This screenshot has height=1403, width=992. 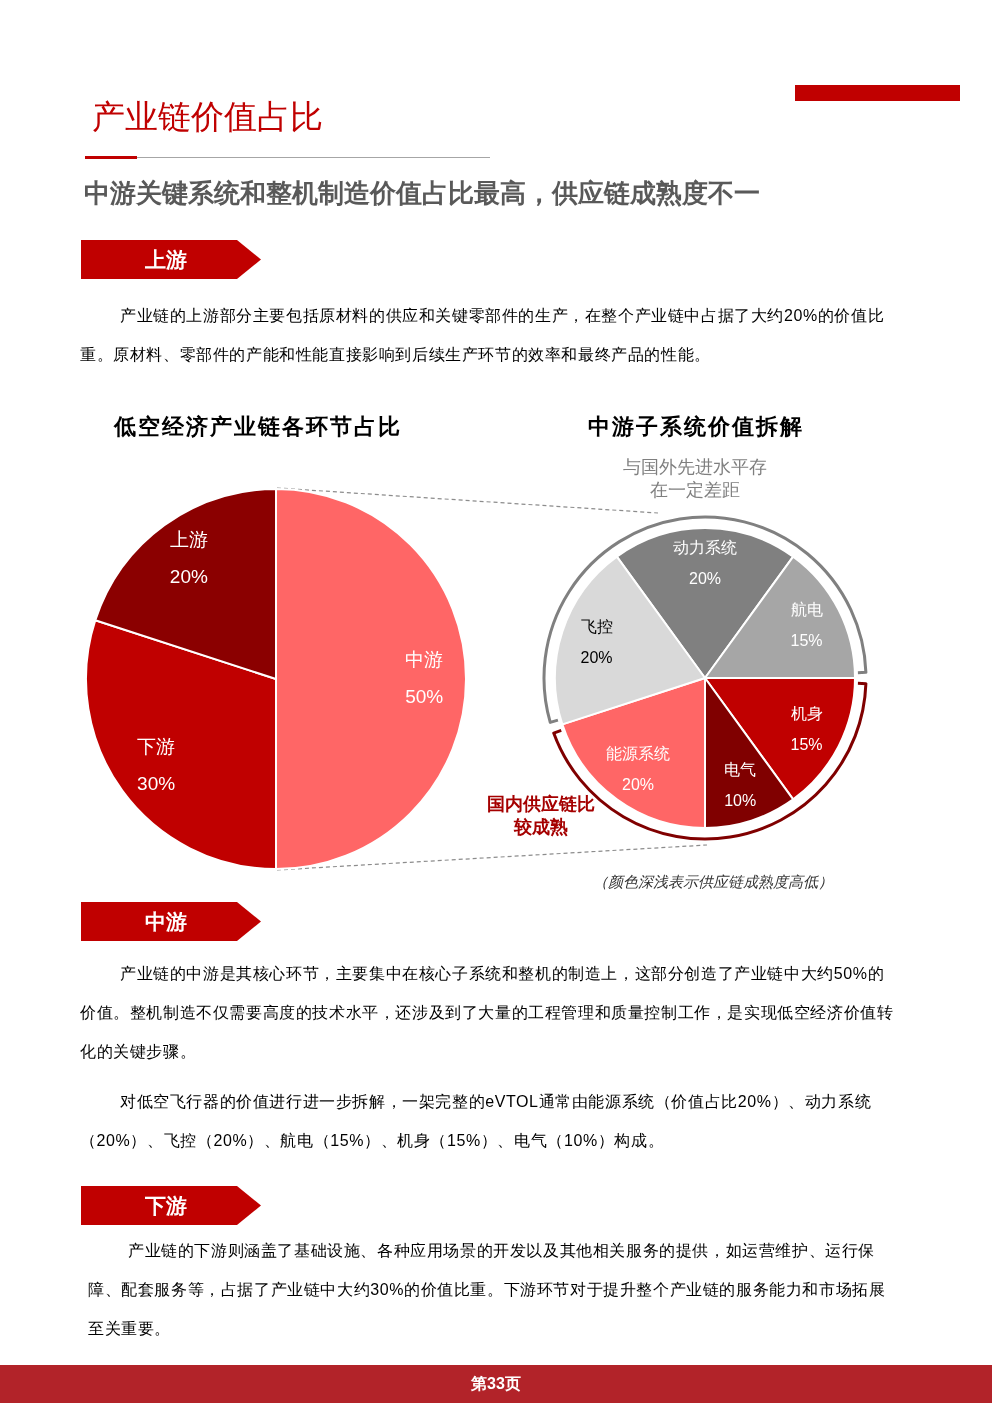 What do you see at coordinates (482, 335) in the screenshot?
I see `text: 产业链的上游部分主要包括原材料的供应和关键零部件的生产，在整个产业链中占据了大约20%的价值比重。原材料、零部件的产能和性能直接影响到后续生产环节的效率和最终产品的性能。` at bounding box center [482, 335].